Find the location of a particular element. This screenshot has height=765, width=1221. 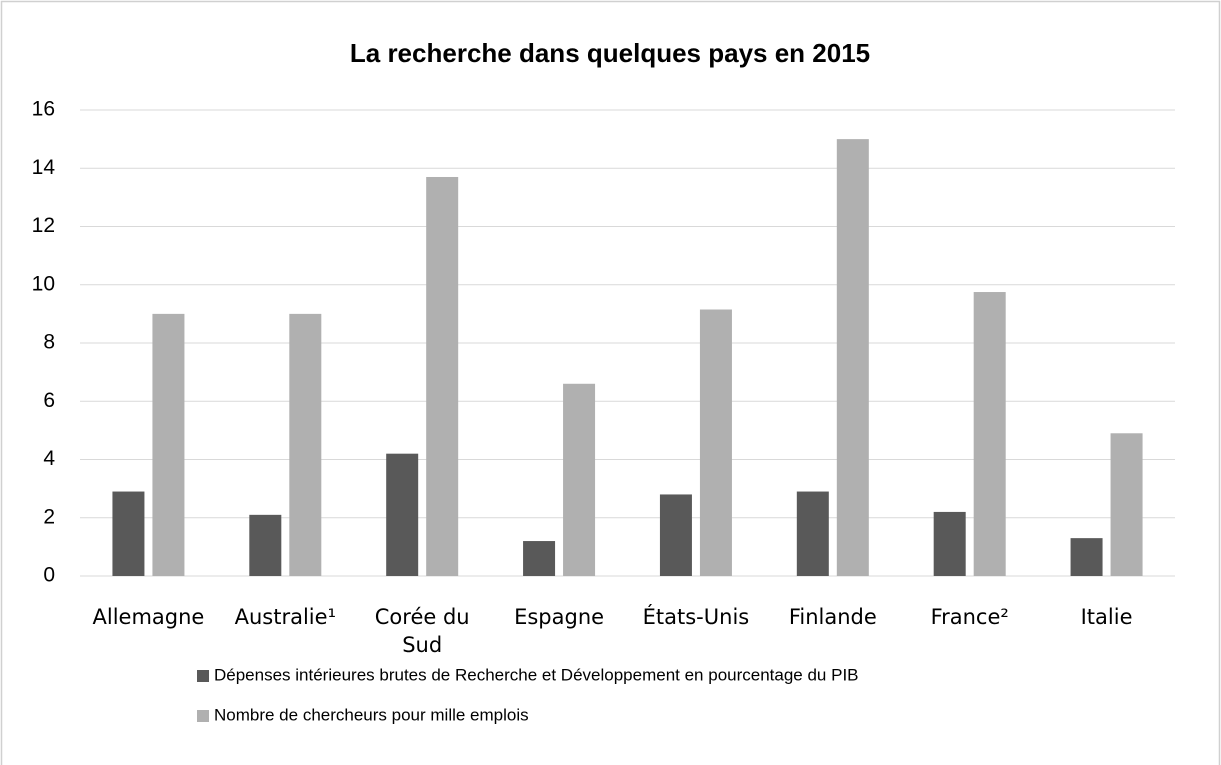

y-tick-label: 0 is located at coordinates (49, 575).